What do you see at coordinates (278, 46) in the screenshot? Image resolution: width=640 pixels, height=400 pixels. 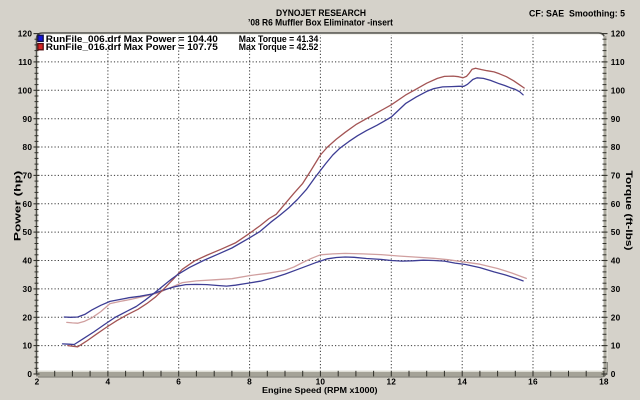 I see `svg-text: Max Torque = 42.52` at bounding box center [278, 46].